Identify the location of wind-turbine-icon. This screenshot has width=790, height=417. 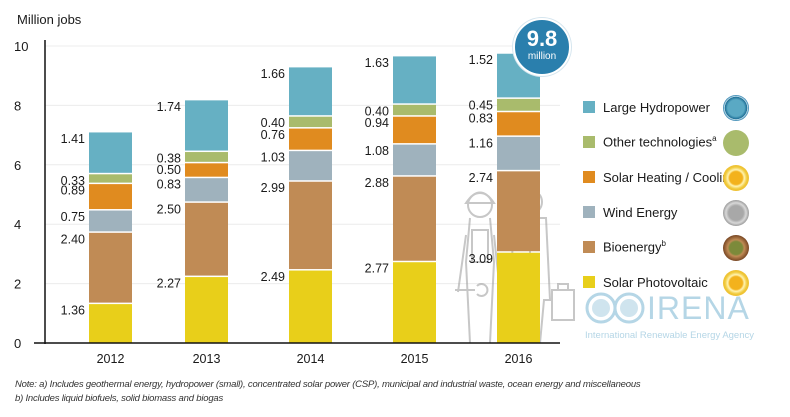
(736, 213).